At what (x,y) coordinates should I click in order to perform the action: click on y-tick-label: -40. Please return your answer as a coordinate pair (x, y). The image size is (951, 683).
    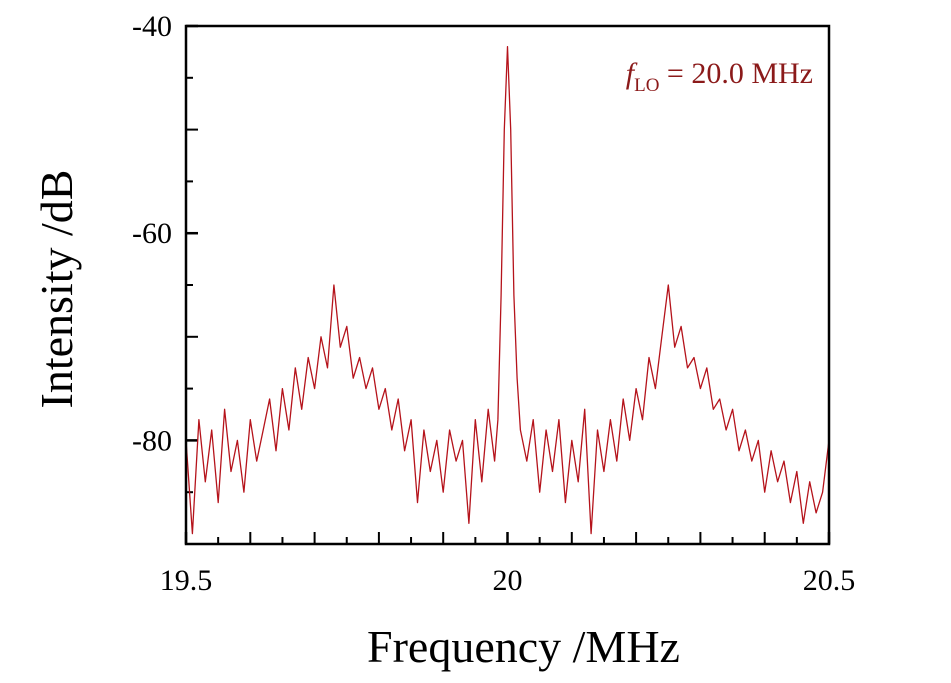
    Looking at the image, I should click on (152, 26).